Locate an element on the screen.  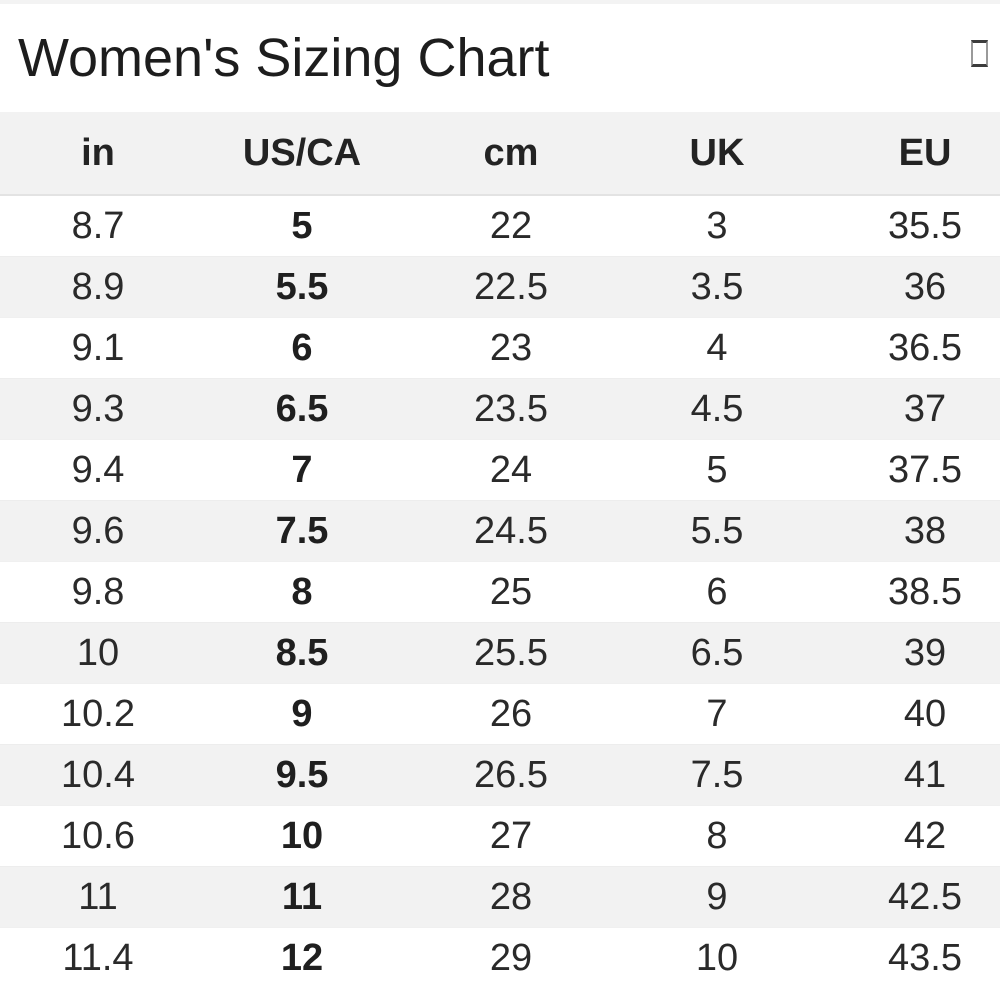
table-row: 11.4 12 29 10 43.5 is located at coordinates (500, 957).